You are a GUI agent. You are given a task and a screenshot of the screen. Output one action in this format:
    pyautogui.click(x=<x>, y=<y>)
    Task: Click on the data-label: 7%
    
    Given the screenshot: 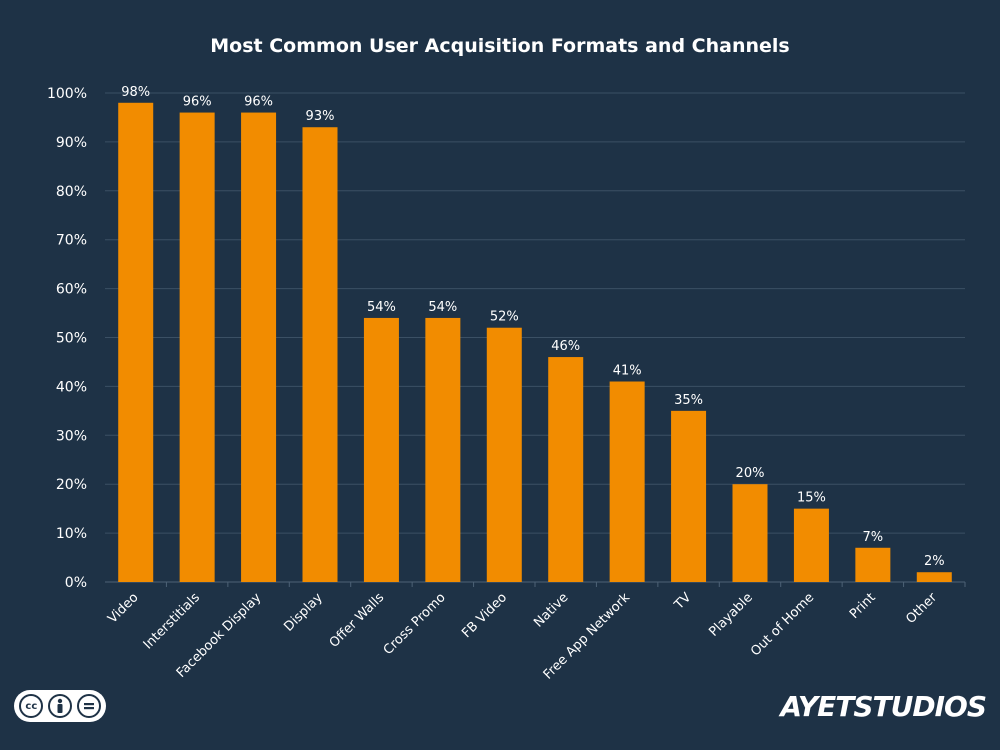 What is the action you would take?
    pyautogui.click(x=873, y=537)
    